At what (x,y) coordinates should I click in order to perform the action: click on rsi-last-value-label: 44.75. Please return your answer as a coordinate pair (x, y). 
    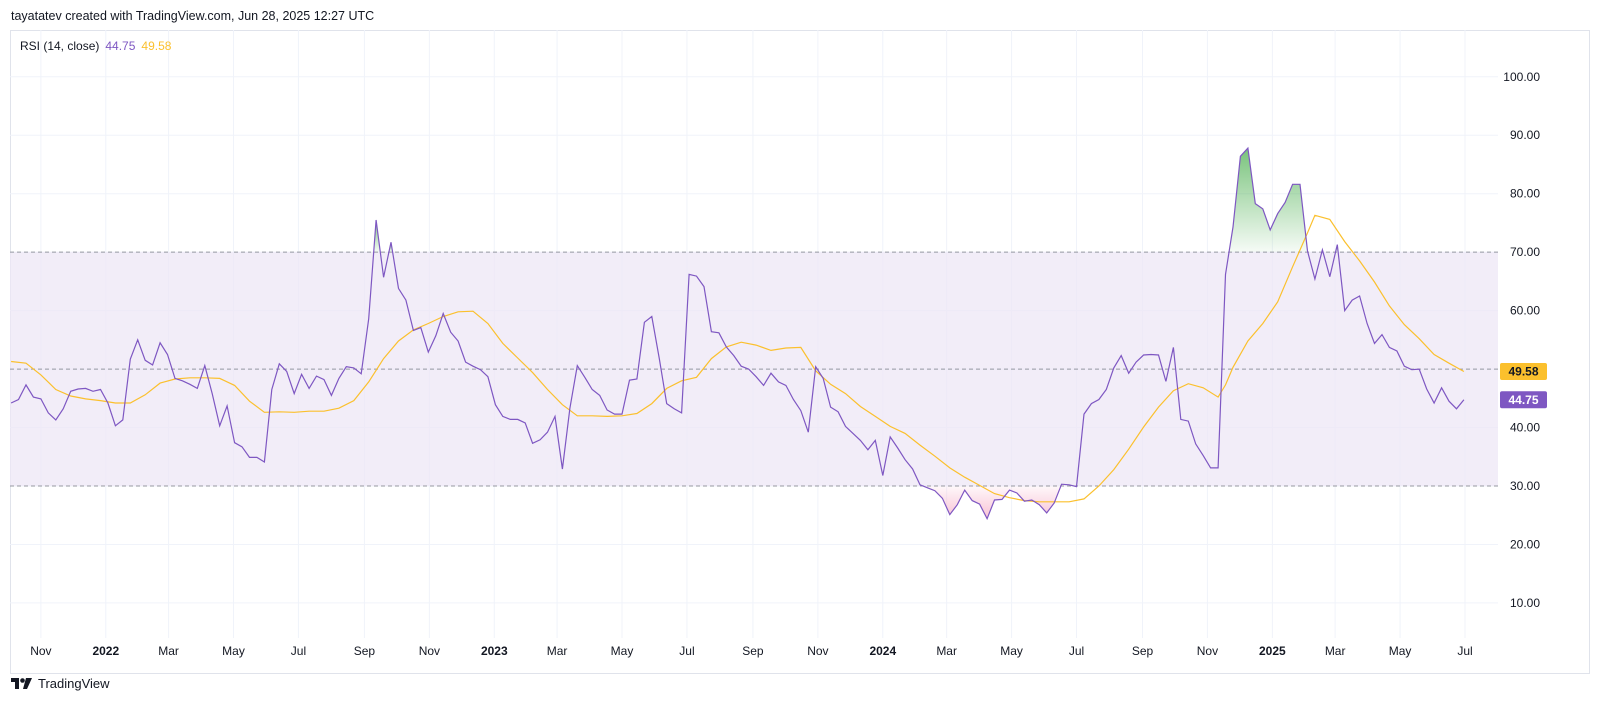
    Looking at the image, I should click on (1523, 400).